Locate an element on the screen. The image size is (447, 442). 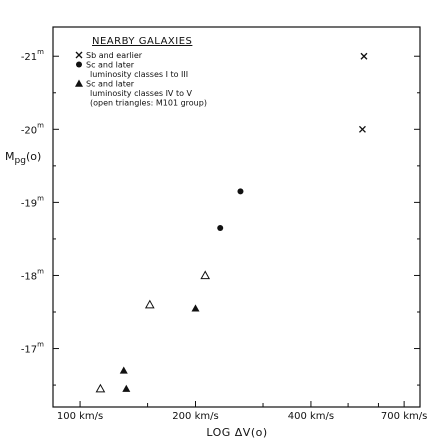
legend-text: luminosity classes IV to V is located at coordinates (141, 93).